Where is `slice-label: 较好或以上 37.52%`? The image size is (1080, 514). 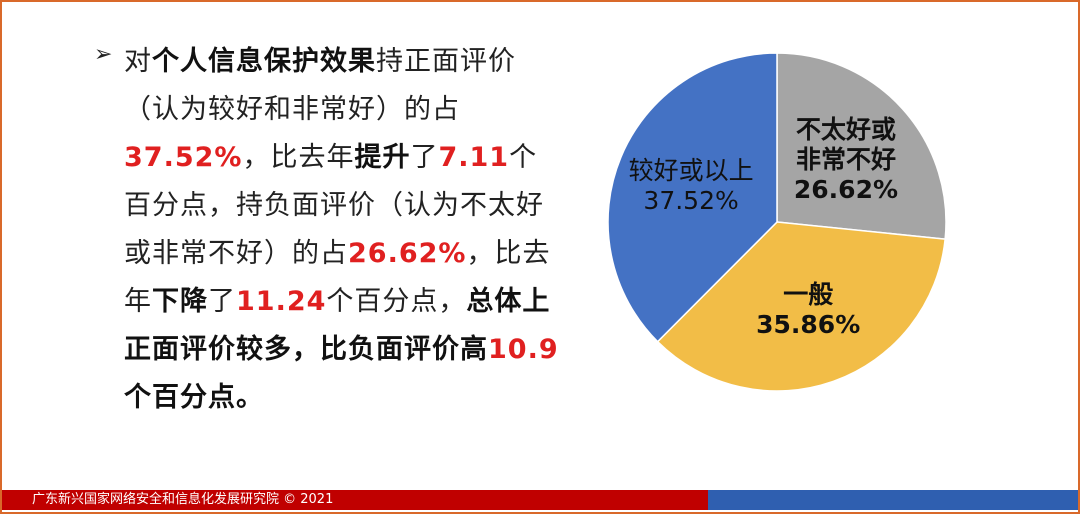 slice-label: 较好或以上 37.52% is located at coordinates (691, 186).